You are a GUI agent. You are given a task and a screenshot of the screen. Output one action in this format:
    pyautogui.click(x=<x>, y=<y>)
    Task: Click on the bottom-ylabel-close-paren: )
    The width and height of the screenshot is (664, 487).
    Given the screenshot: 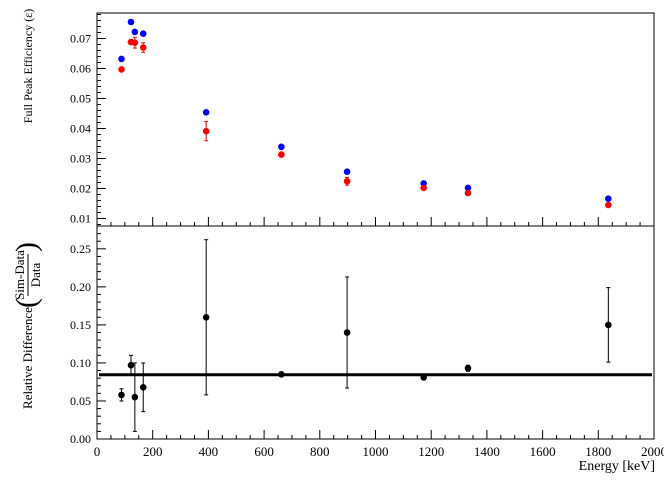 What is the action you would take?
    pyautogui.click(x=26, y=247)
    